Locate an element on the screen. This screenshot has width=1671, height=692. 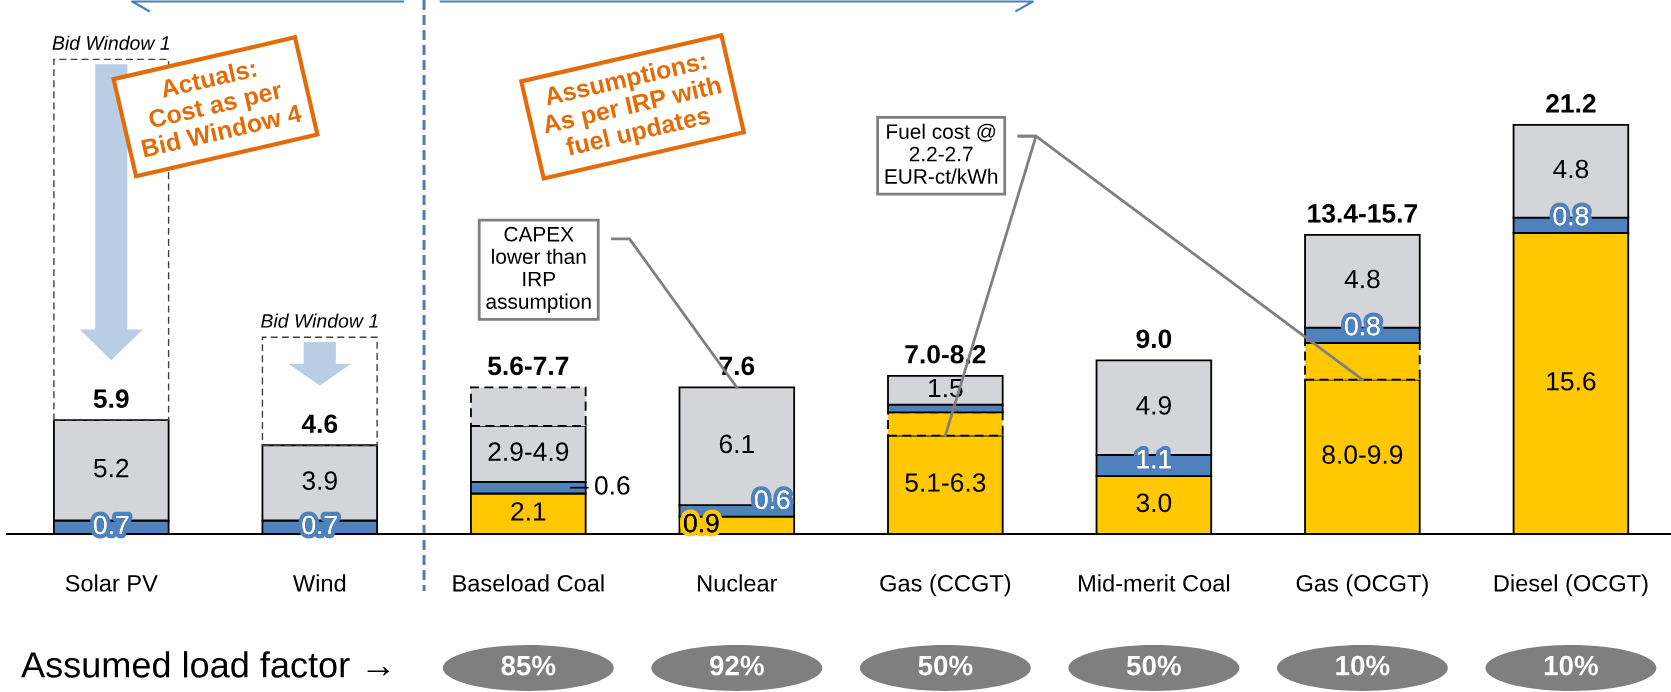
text: Assumed load factor → is located at coordinates (205, 664).